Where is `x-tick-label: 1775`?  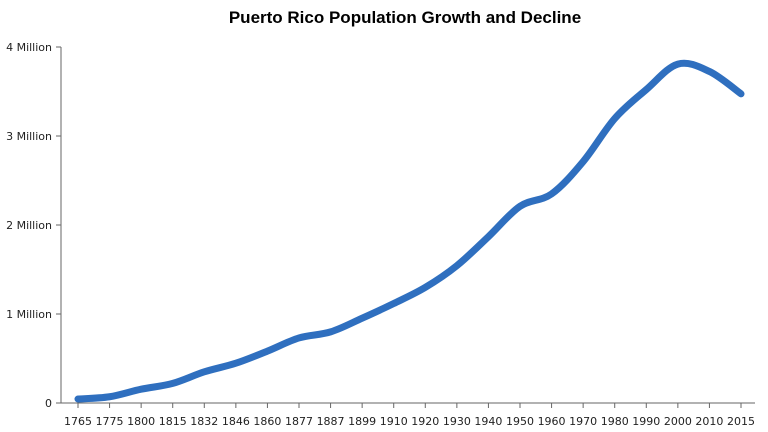 x-tick-label: 1775 is located at coordinates (110, 421).